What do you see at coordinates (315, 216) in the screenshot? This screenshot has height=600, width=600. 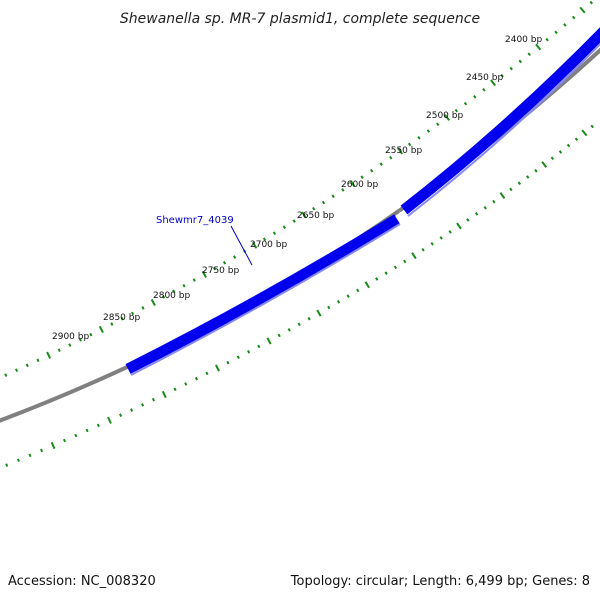 I see `ruler-label: 2650 bp` at bounding box center [315, 216].